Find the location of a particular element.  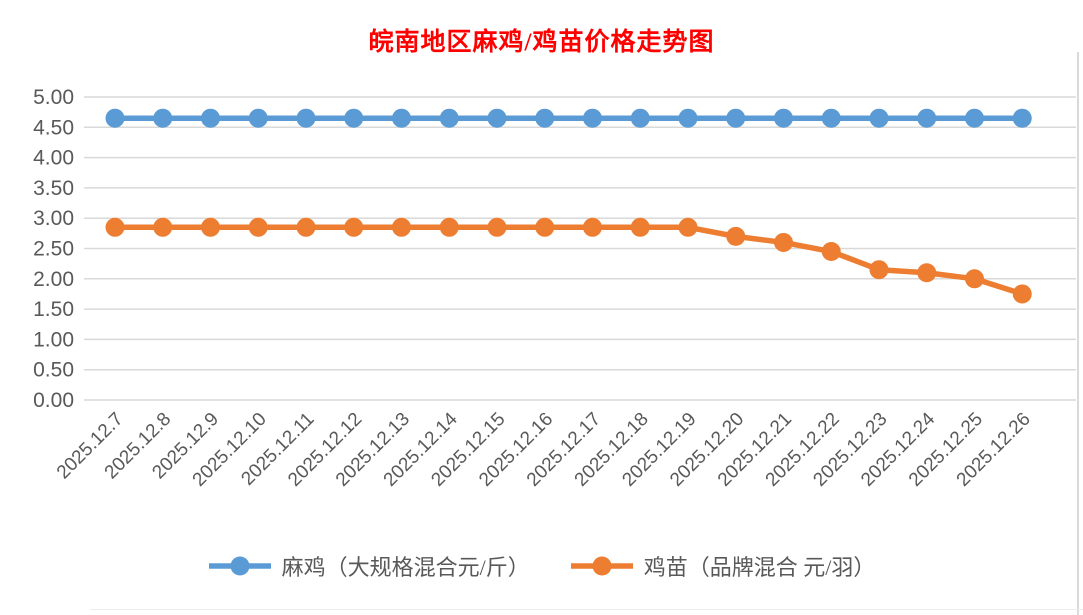

y-tick-label: 1.50 is located at coordinates (53, 309).